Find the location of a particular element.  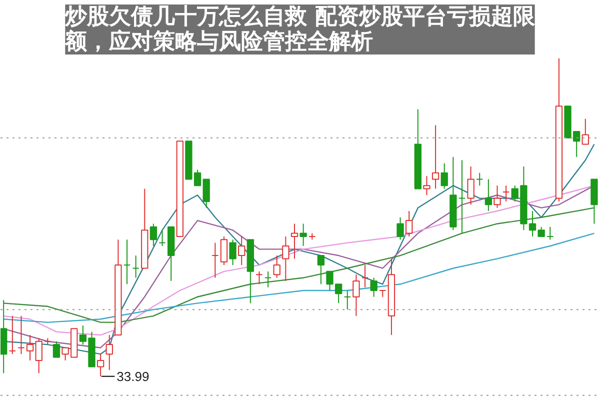

annotation: 33.99 is located at coordinates (133, 376).